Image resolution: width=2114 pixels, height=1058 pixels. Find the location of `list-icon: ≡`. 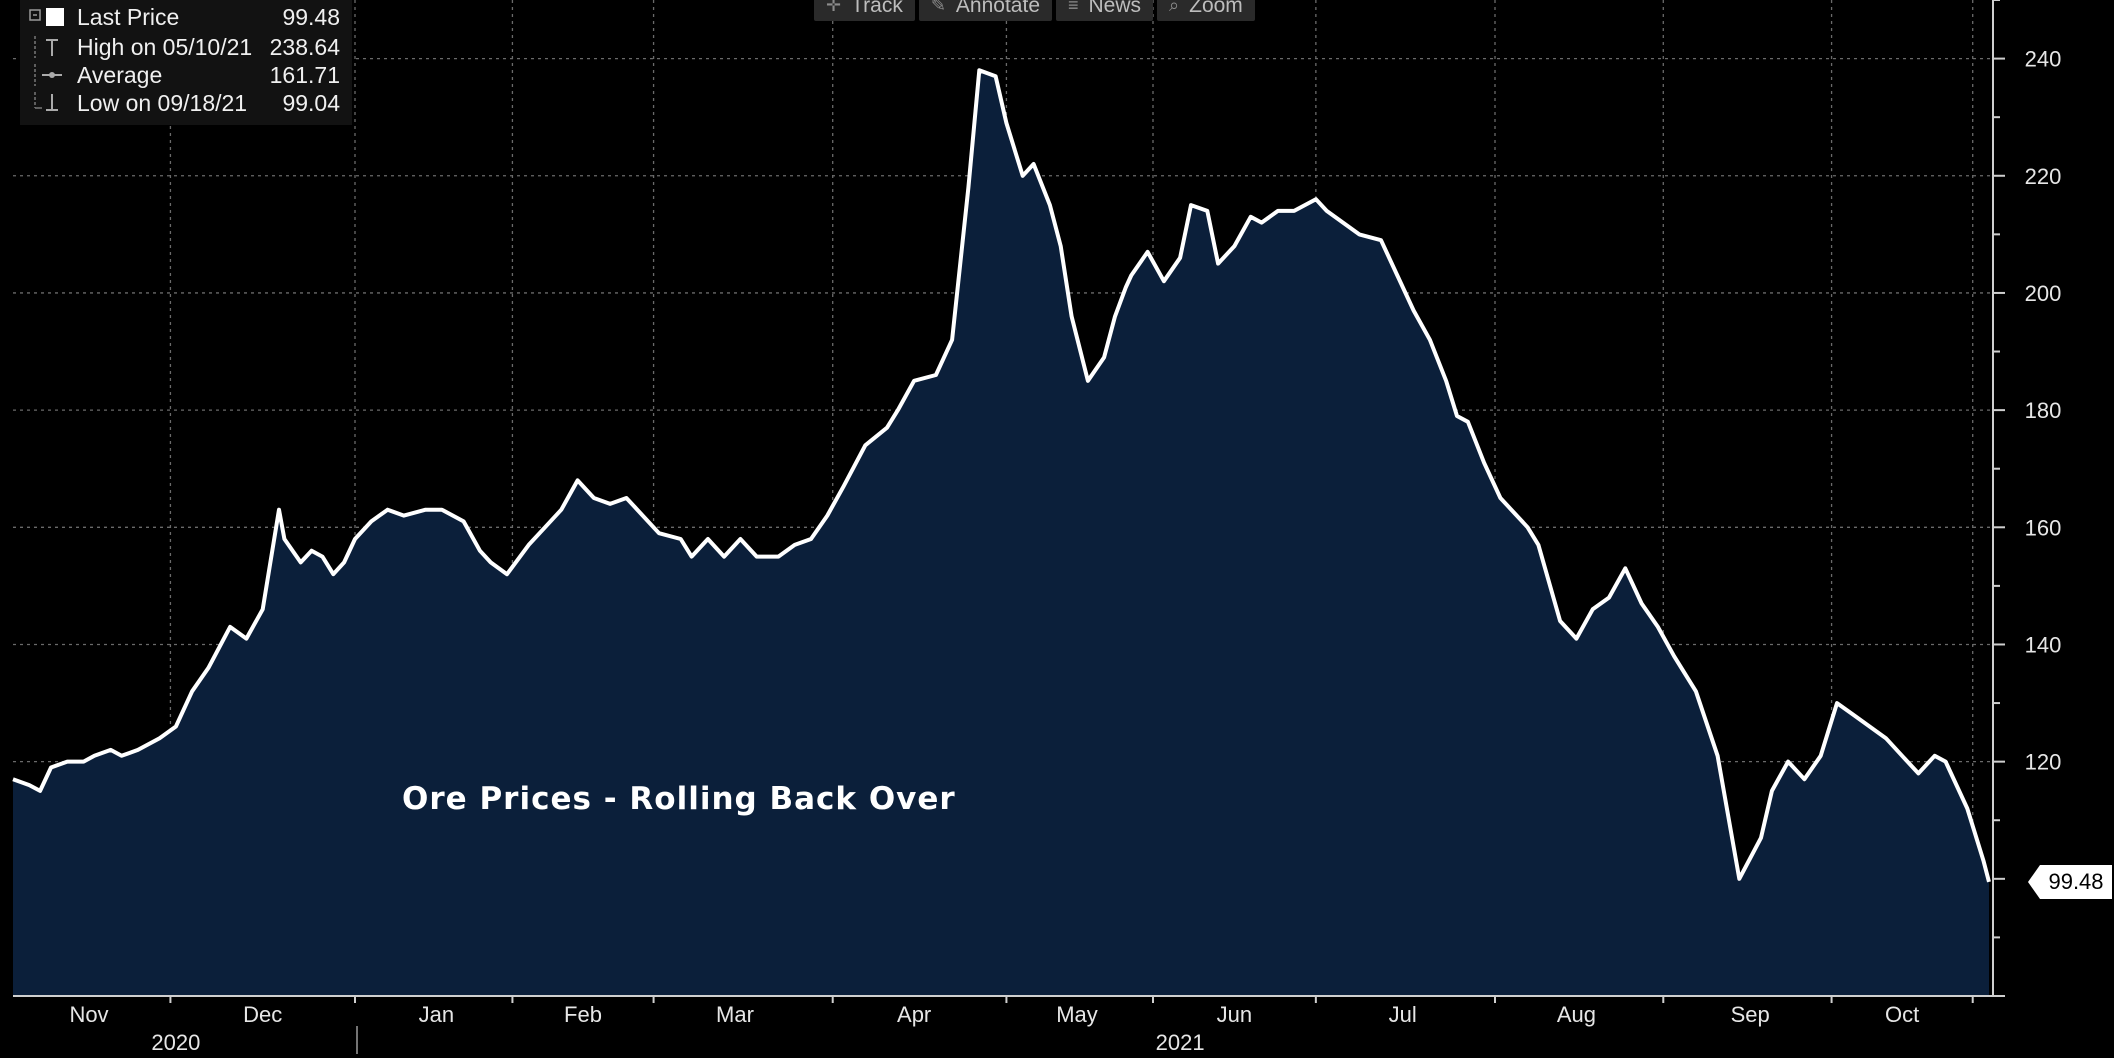

list-icon: ≡ is located at coordinates (1073, 7).